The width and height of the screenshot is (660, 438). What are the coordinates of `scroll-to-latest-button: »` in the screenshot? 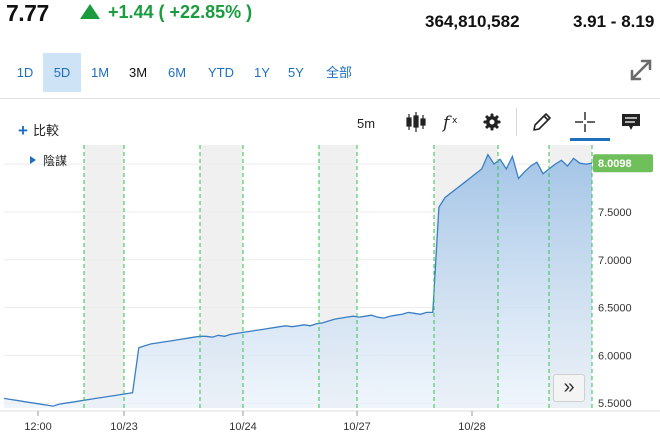 It's located at (569, 388).